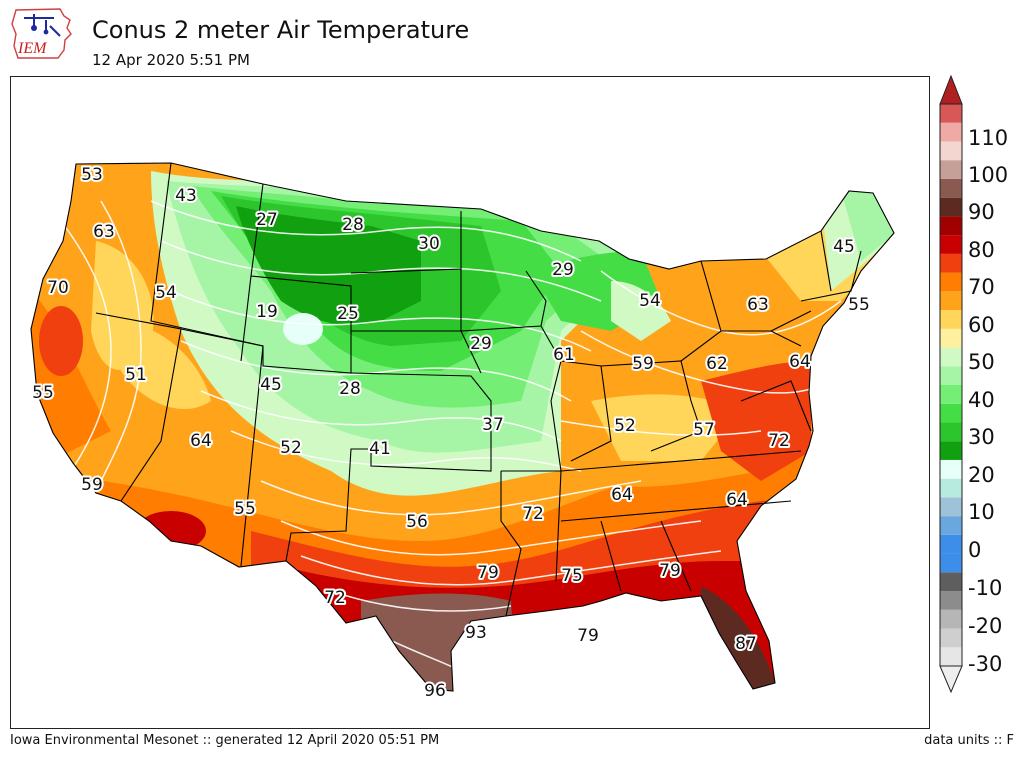 The height and width of the screenshot is (768, 1024). What do you see at coordinates (985, 588) in the screenshot?
I see `legend-tick-label: -10` at bounding box center [985, 588].